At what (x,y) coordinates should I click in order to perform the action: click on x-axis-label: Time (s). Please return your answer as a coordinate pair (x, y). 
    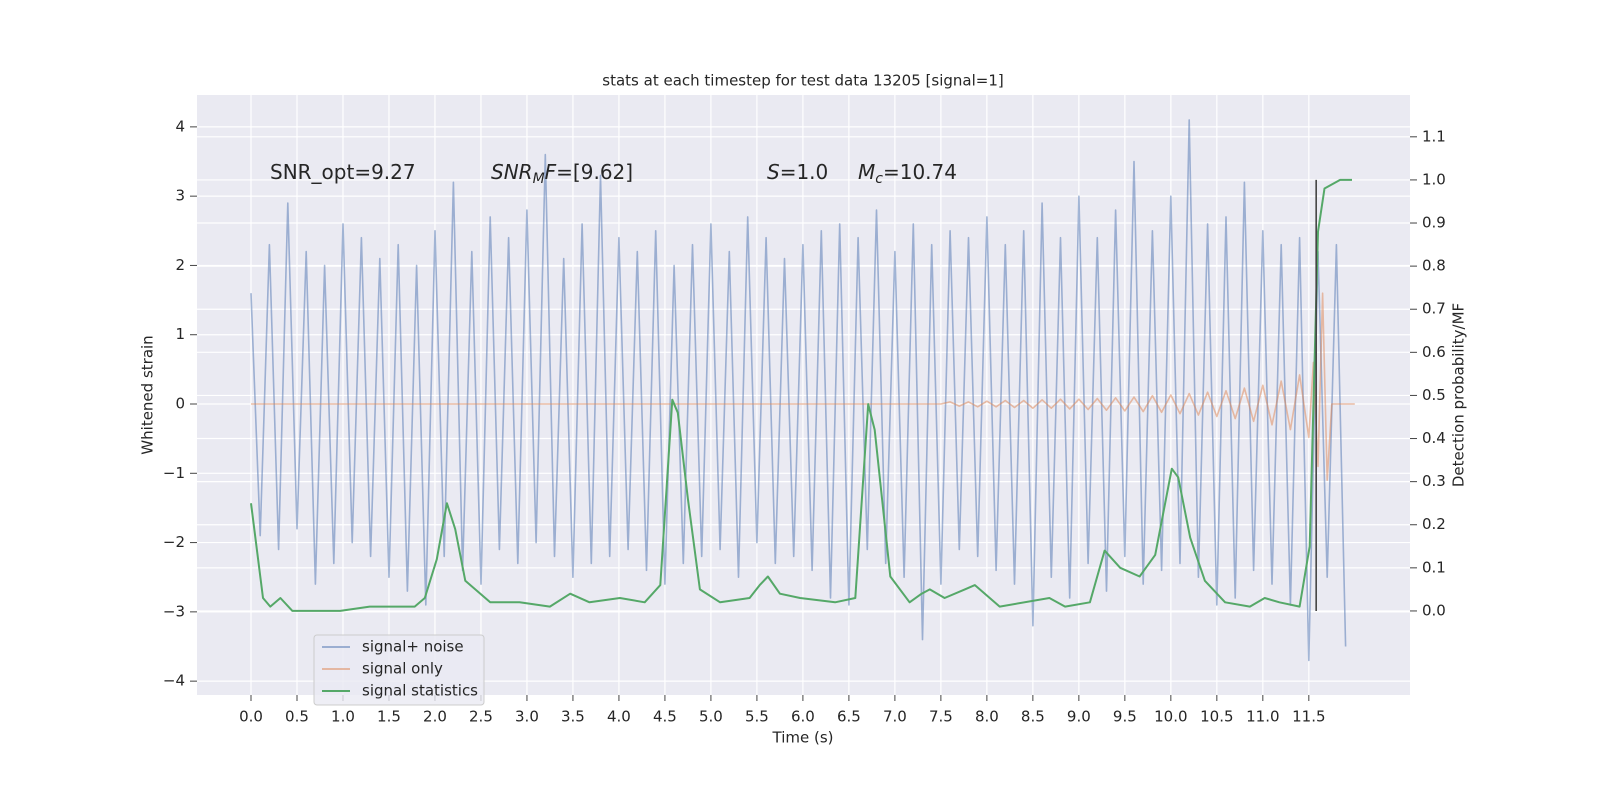
    Looking at the image, I should click on (803, 738).